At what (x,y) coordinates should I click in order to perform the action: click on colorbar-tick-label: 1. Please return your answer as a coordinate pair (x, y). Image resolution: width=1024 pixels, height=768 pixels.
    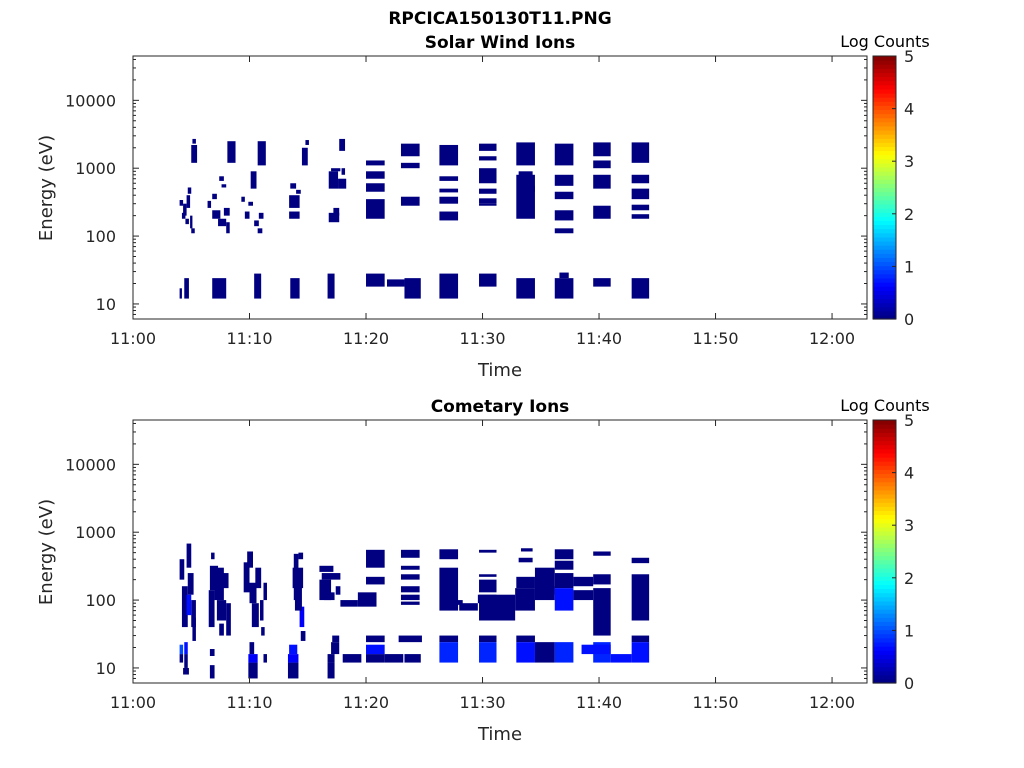
    Looking at the image, I should click on (909, 266).